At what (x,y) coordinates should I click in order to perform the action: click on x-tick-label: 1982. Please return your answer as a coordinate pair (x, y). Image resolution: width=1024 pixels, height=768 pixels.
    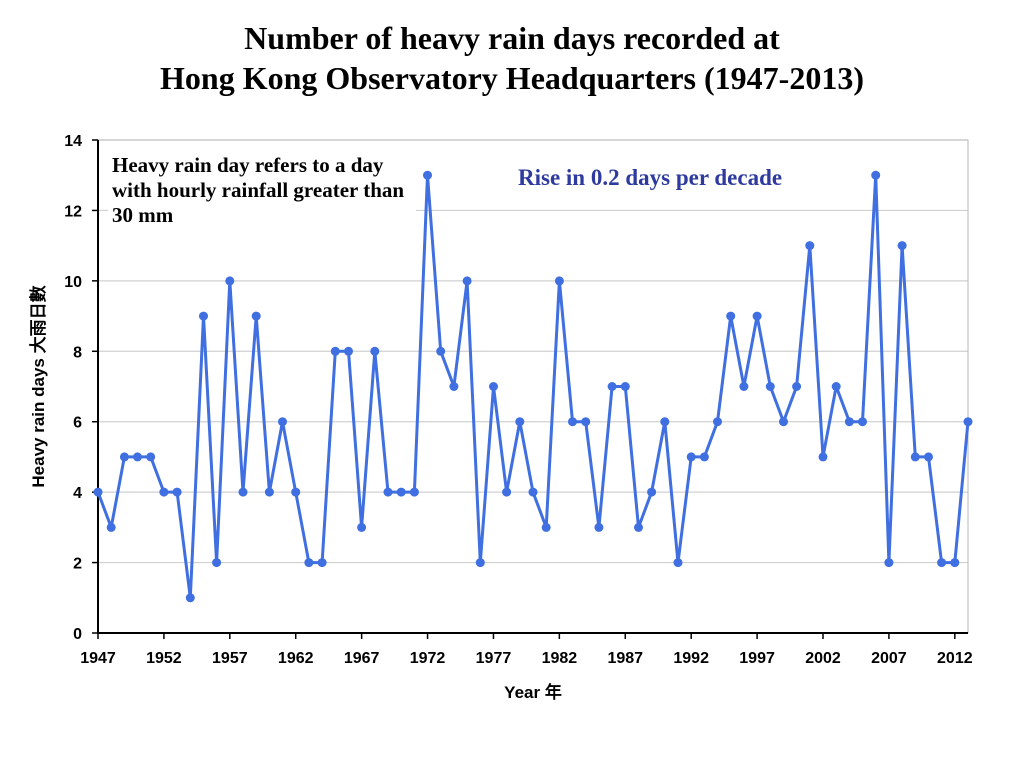
    Looking at the image, I should click on (560, 658).